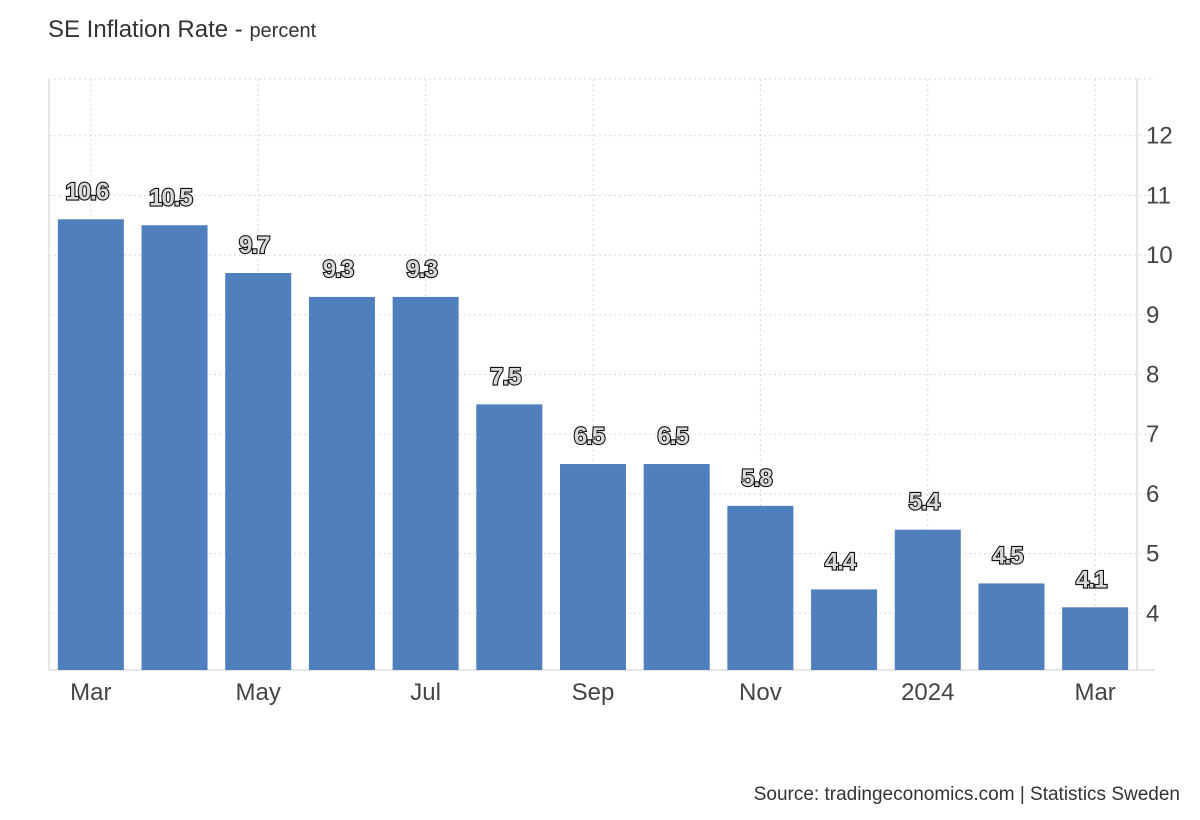 This screenshot has height=820, width=1200. What do you see at coordinates (1159, 255) in the screenshot?
I see `y-tick-label: 10` at bounding box center [1159, 255].